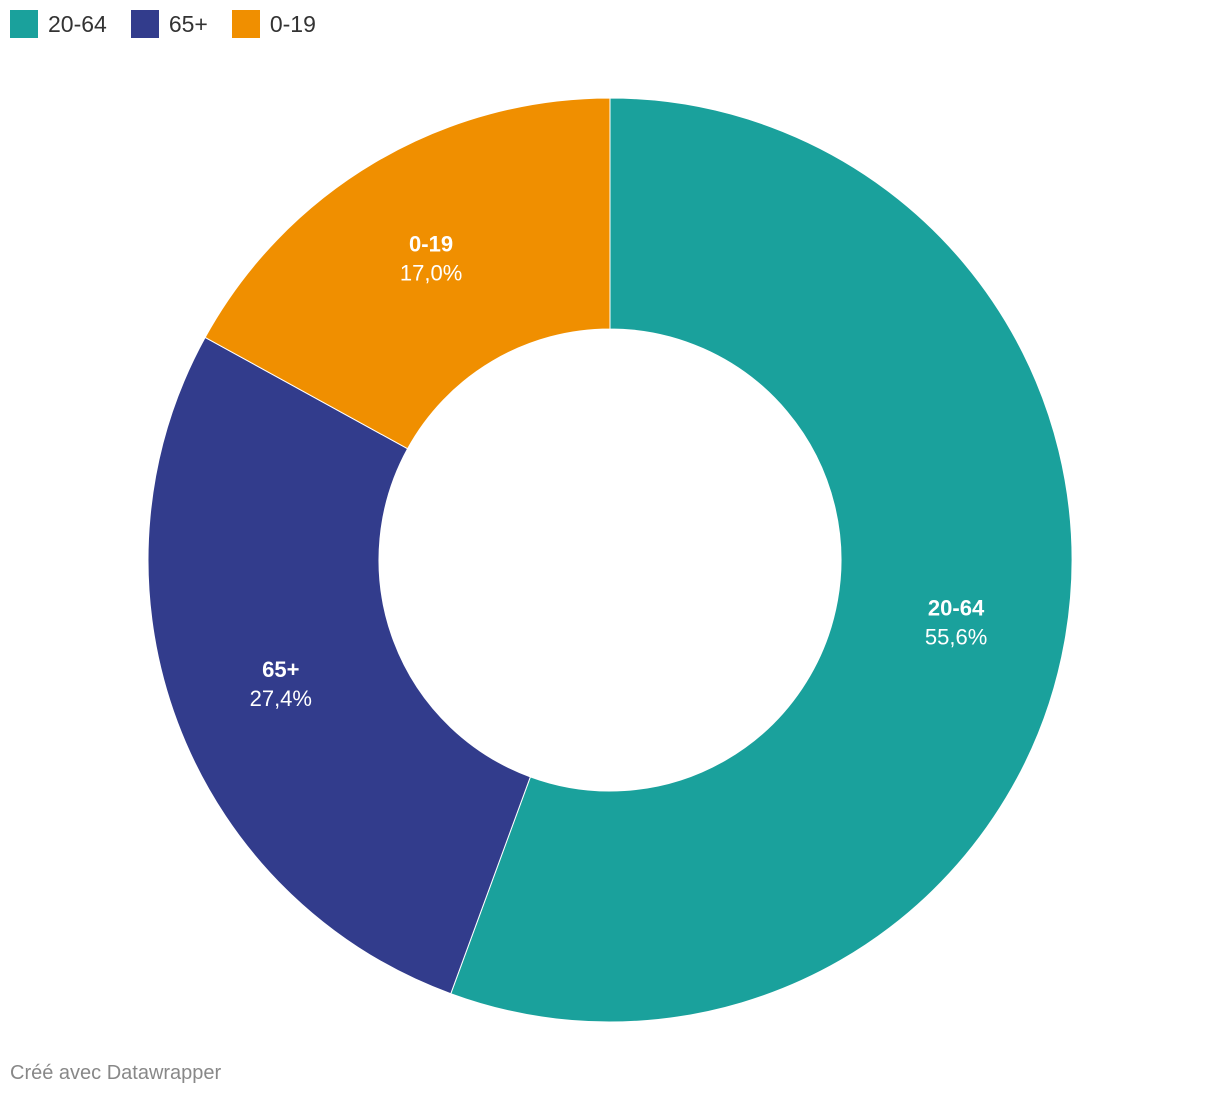  What do you see at coordinates (144, 24) in the screenshot?
I see `legend-swatch-65plus` at bounding box center [144, 24].